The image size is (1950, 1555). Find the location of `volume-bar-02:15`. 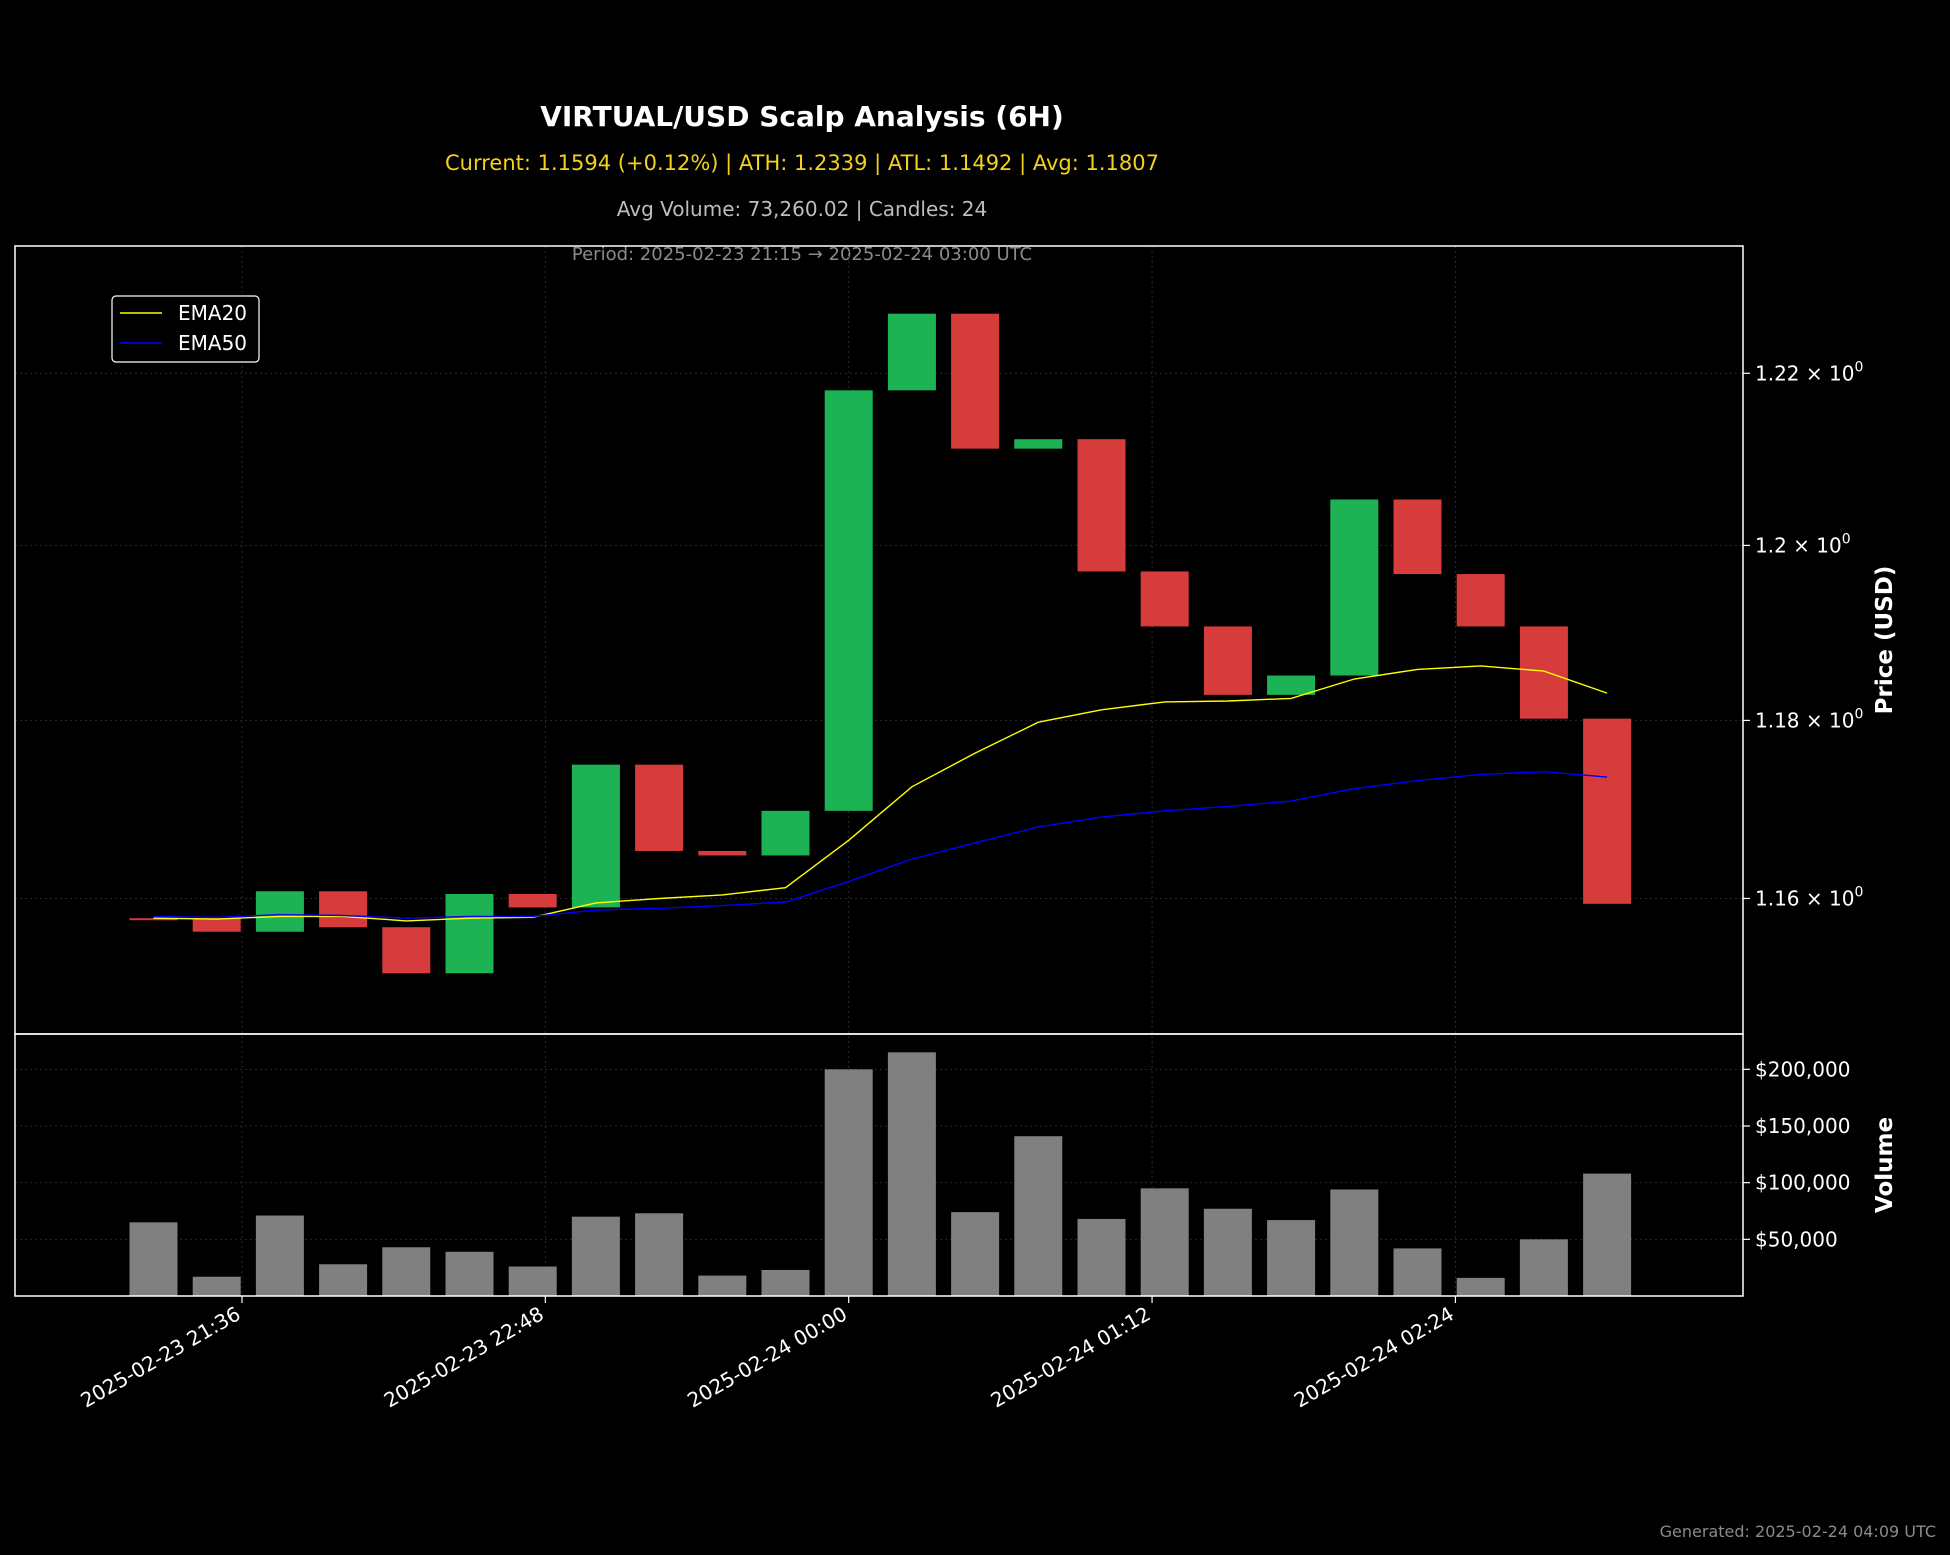

volume-bar-02:15 is located at coordinates (1417, 1272).